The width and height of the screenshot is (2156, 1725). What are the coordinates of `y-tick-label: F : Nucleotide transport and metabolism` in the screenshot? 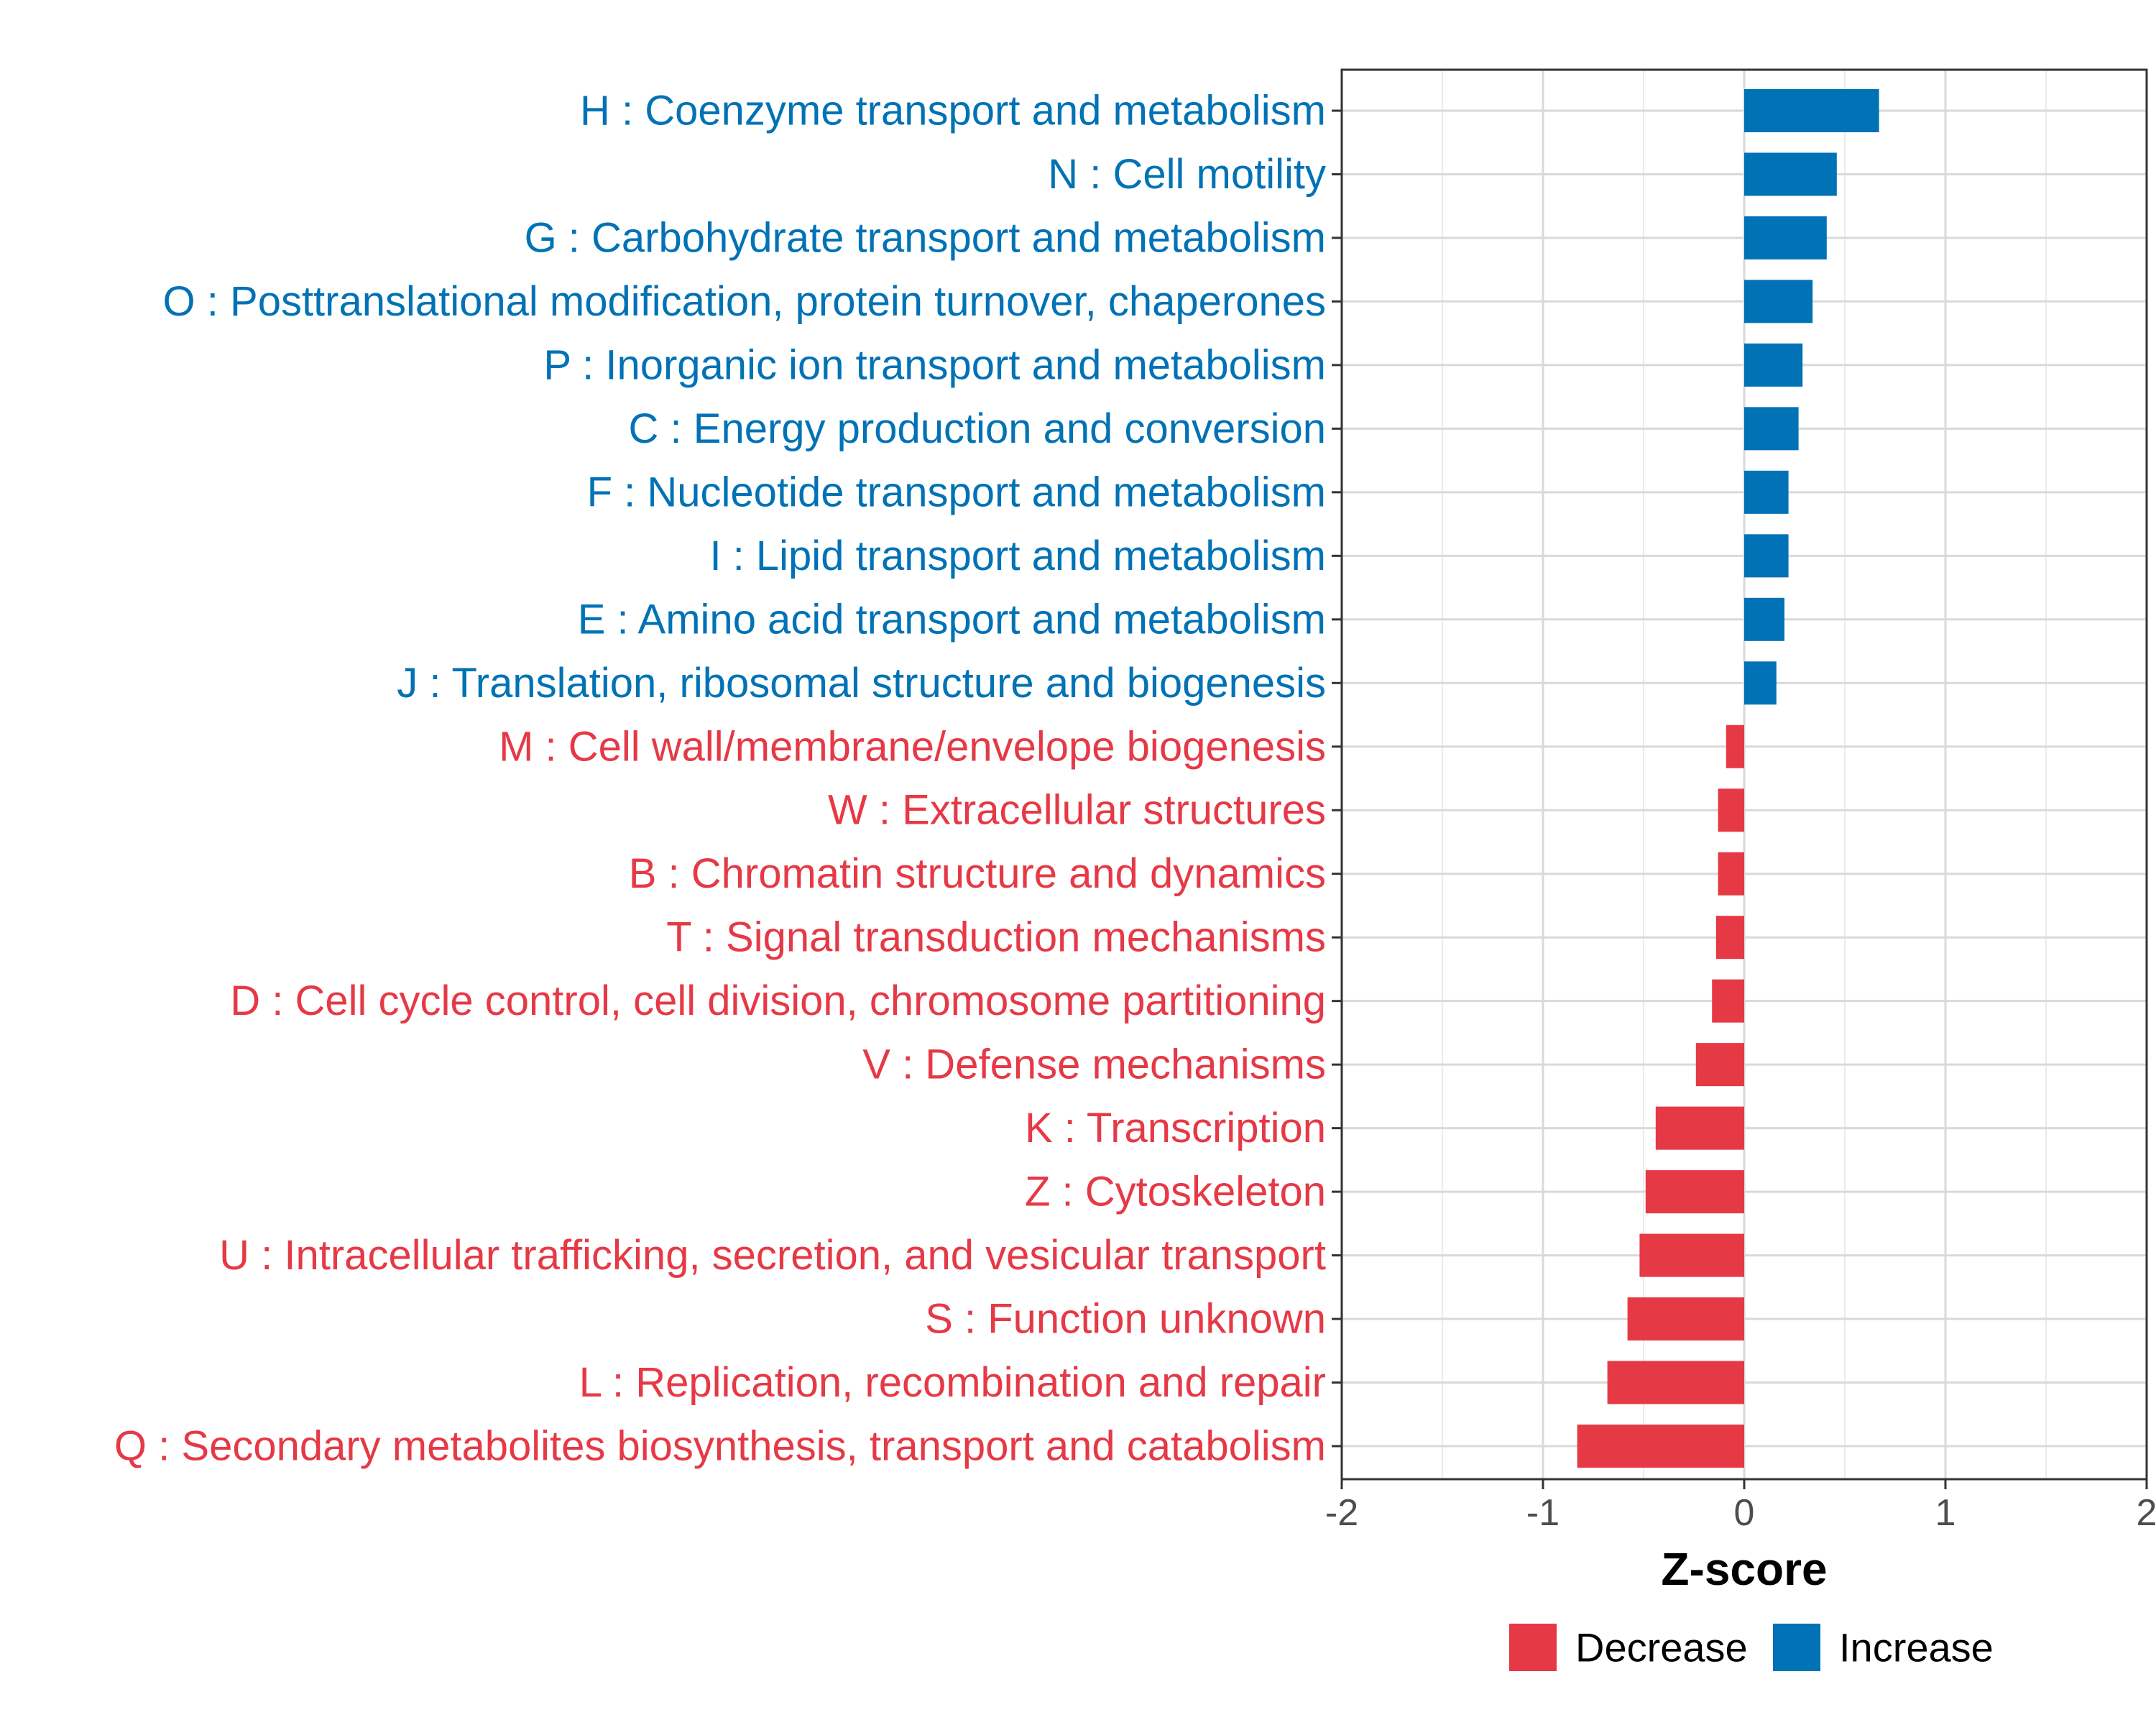 It's located at (957, 492).